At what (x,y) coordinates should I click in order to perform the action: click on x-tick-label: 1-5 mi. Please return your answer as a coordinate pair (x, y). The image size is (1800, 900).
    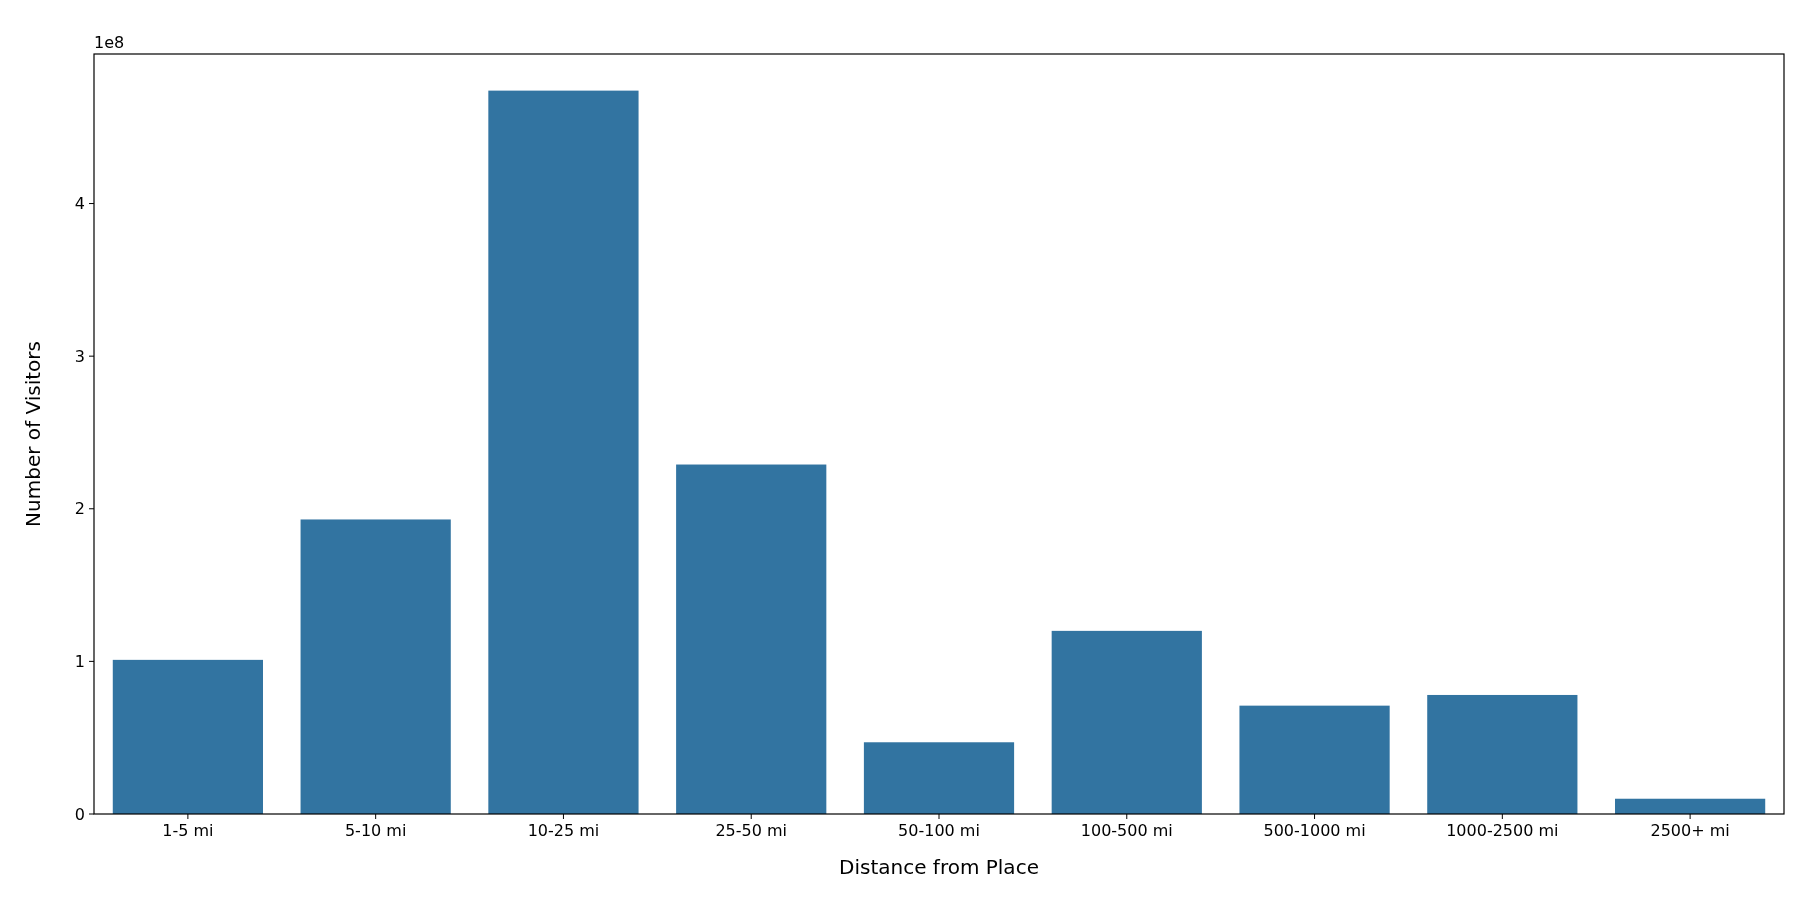
    Looking at the image, I should click on (188, 830).